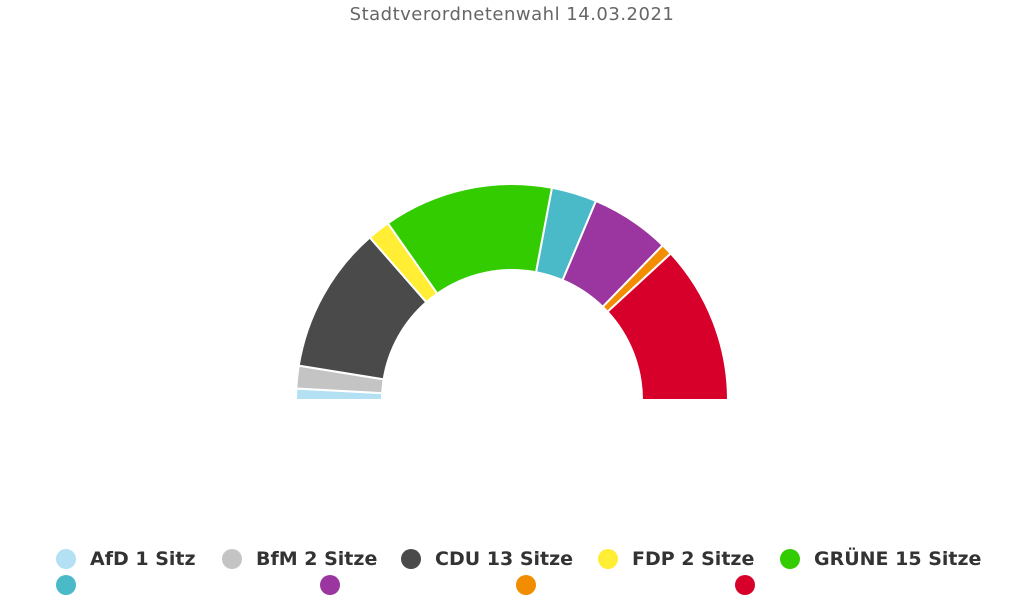  I want to click on legend-item-bfm: BfM 2 Sitze, so click(299, 559).